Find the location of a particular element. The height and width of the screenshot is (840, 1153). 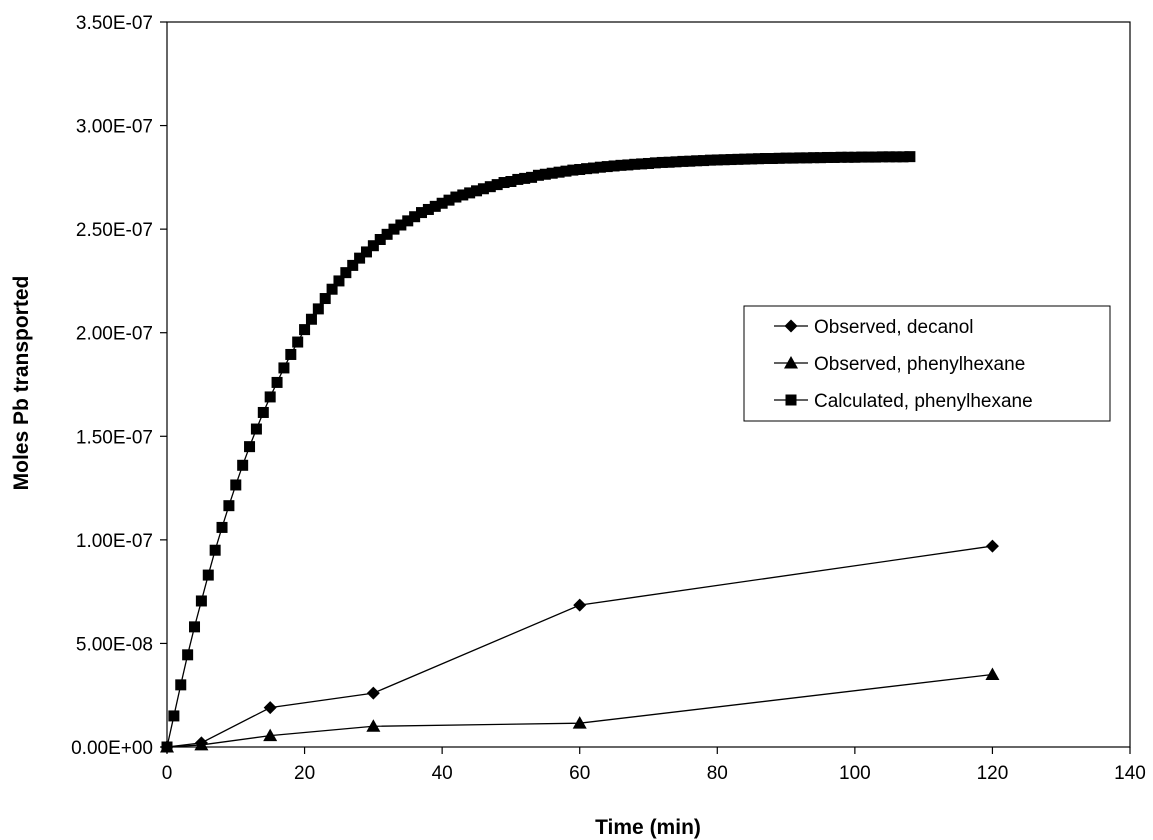

x-tick-label: 120 is located at coordinates (993, 773).